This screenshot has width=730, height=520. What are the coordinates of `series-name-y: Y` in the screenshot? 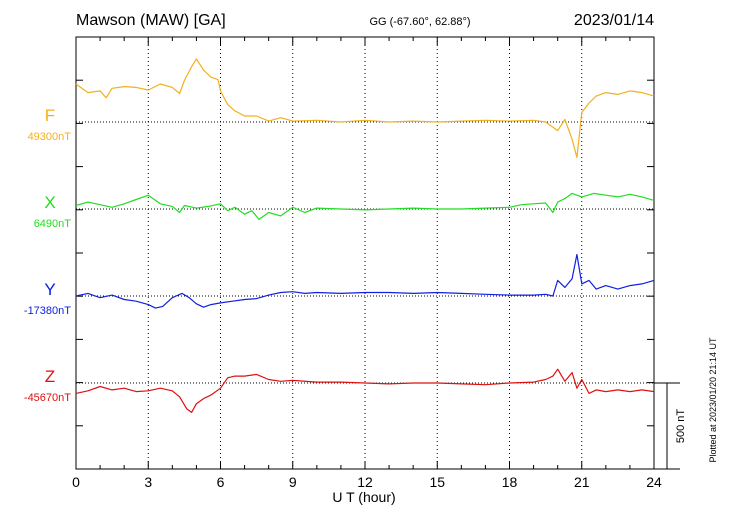 It's located at (49, 289).